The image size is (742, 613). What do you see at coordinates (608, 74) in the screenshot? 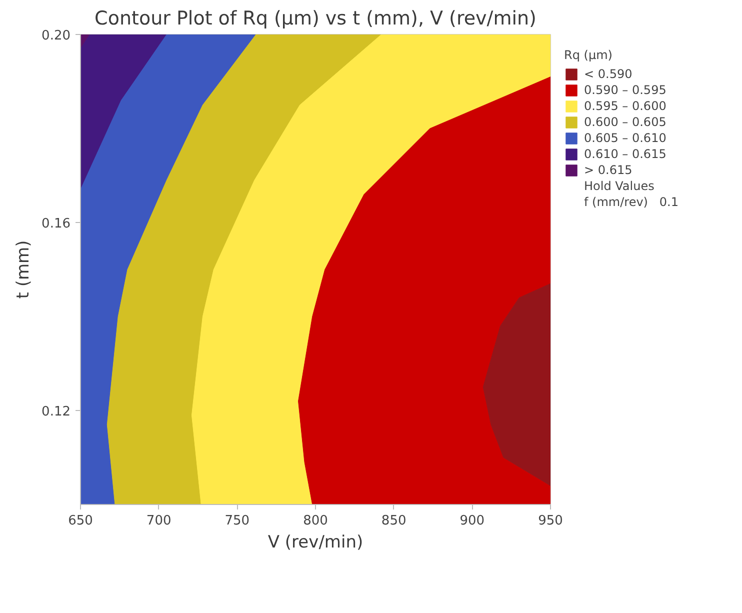
I see `legend-label: < 0.590` at bounding box center [608, 74].